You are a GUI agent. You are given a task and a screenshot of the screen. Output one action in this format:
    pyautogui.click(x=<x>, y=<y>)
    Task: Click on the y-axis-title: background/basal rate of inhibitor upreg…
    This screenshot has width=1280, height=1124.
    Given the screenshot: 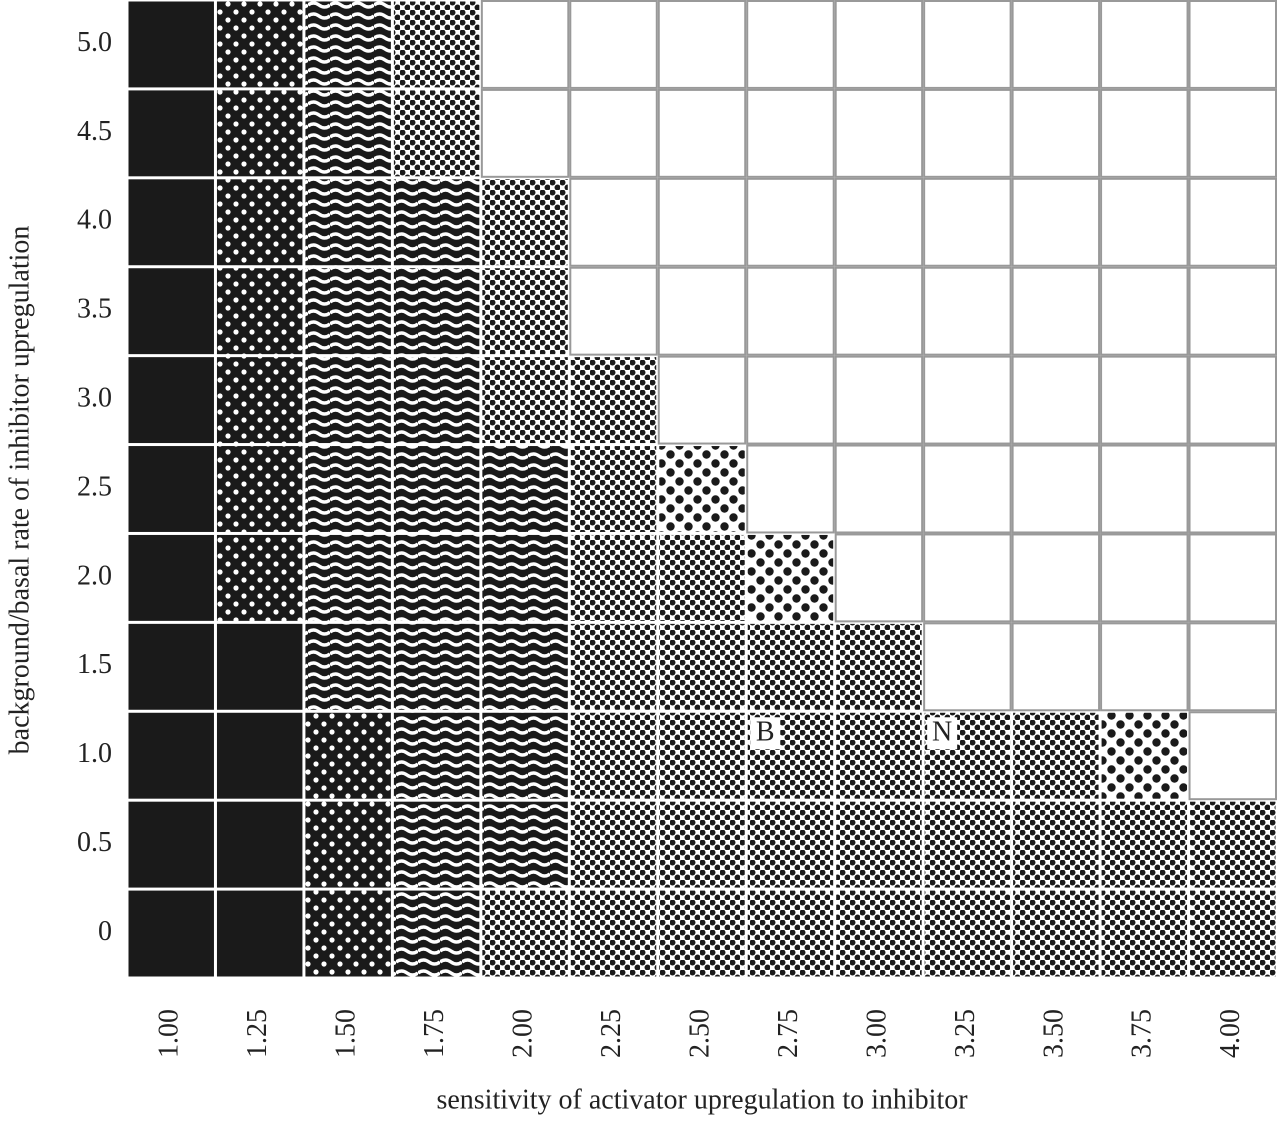 What is the action you would take?
    pyautogui.click(x=19, y=490)
    